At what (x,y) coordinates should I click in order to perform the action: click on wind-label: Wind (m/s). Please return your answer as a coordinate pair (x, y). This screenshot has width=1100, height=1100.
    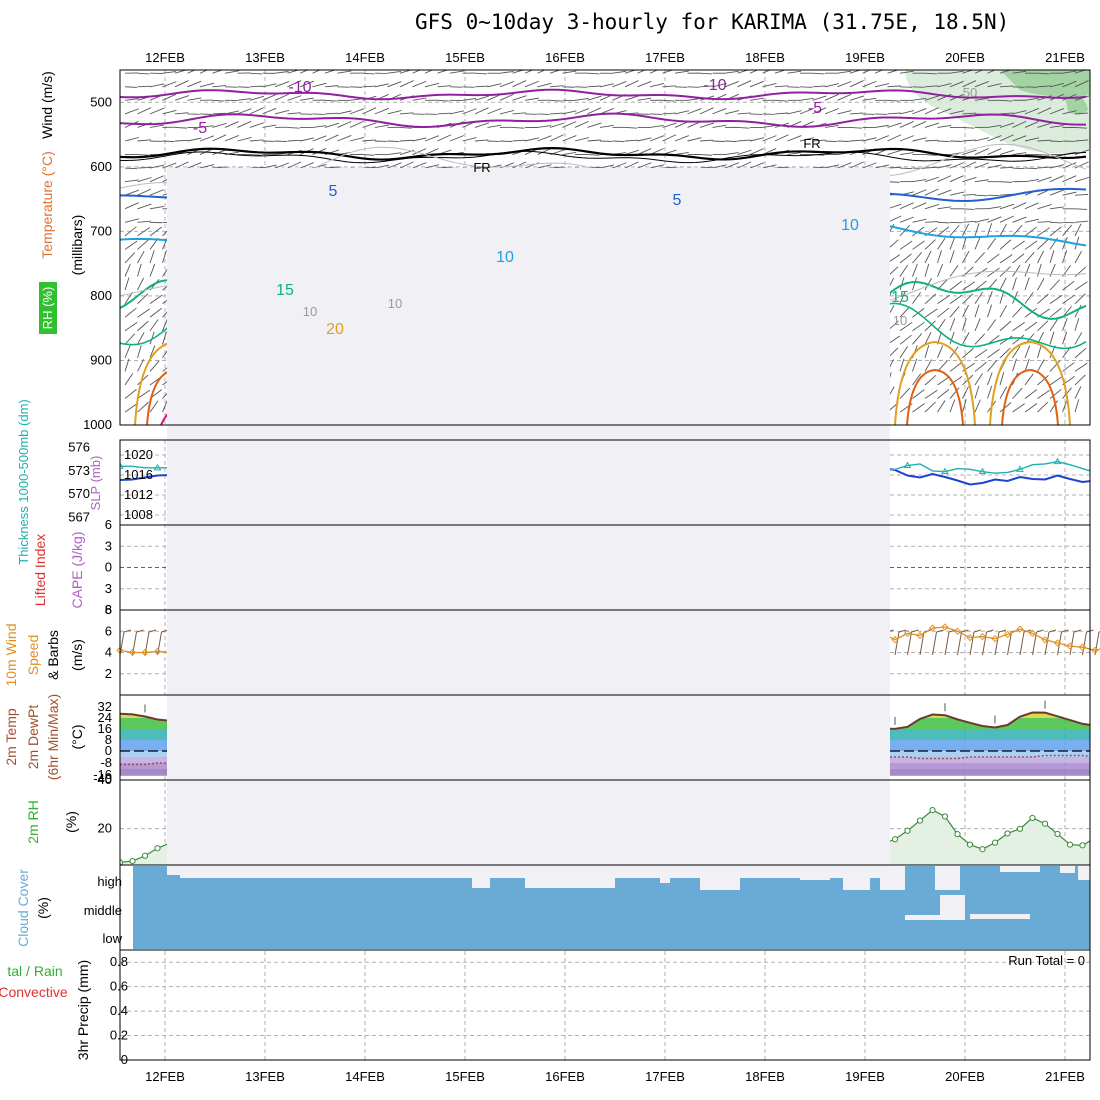
    Looking at the image, I should click on (47, 105).